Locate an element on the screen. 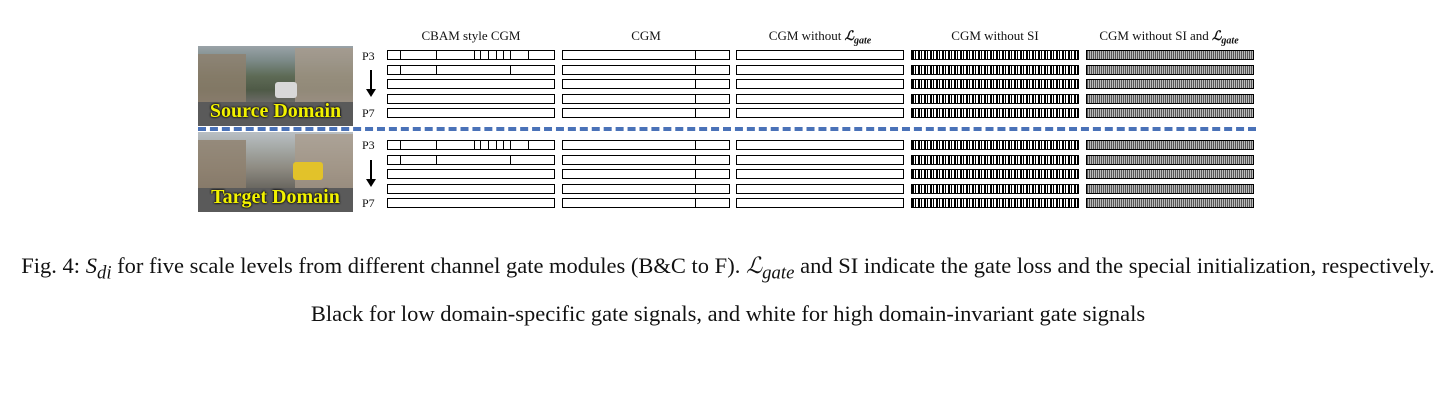  domain-divider is located at coordinates (727, 129).